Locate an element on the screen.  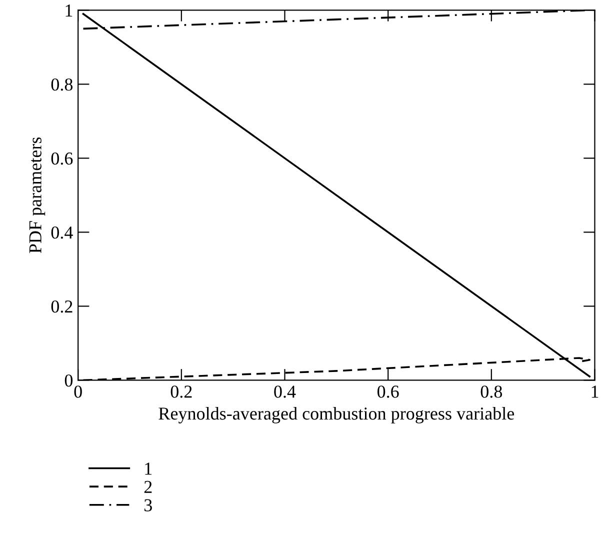
x-tick-label: 0.4 is located at coordinates (285, 392).